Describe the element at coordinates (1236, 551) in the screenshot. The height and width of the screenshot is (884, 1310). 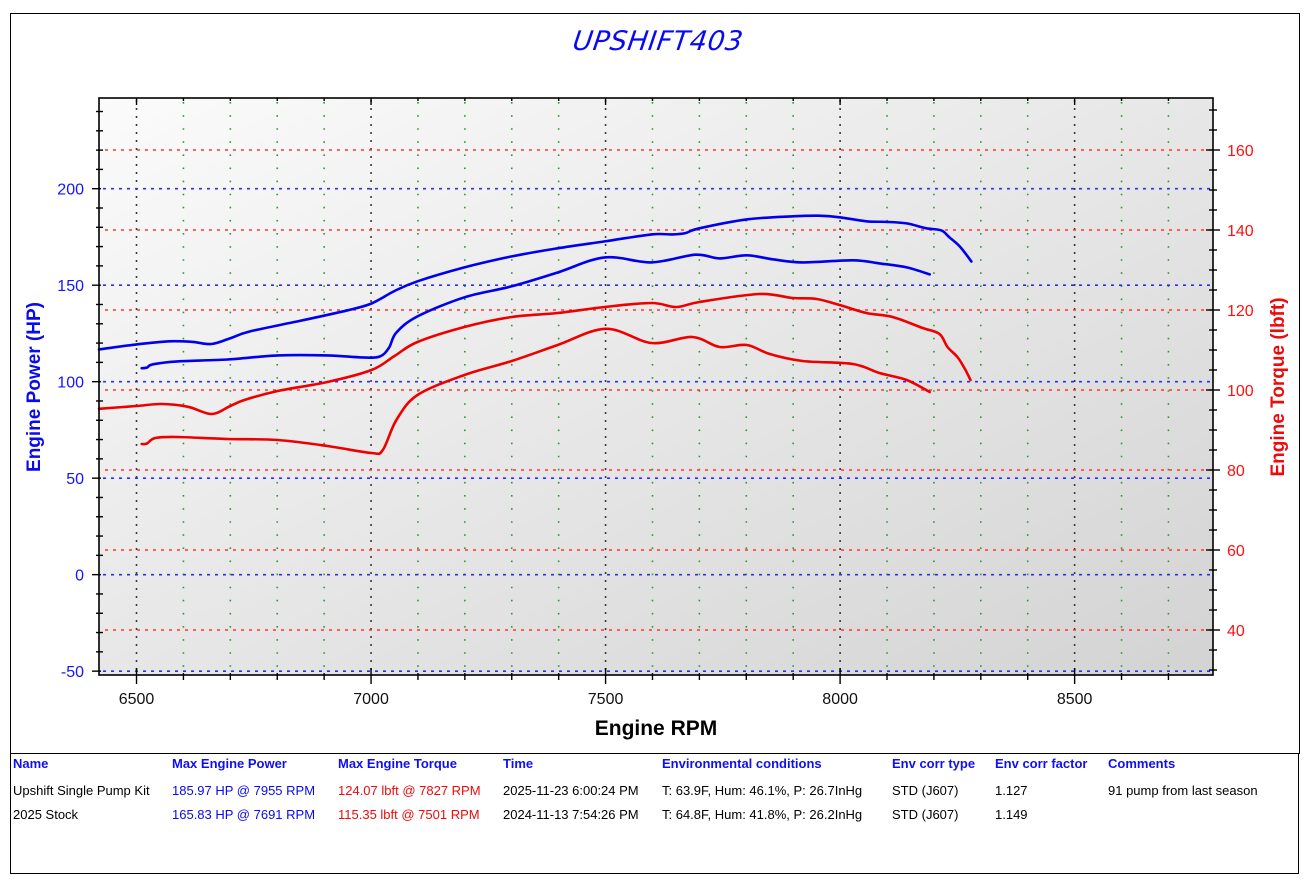
I see `y-right-tick-label: 60` at that location.